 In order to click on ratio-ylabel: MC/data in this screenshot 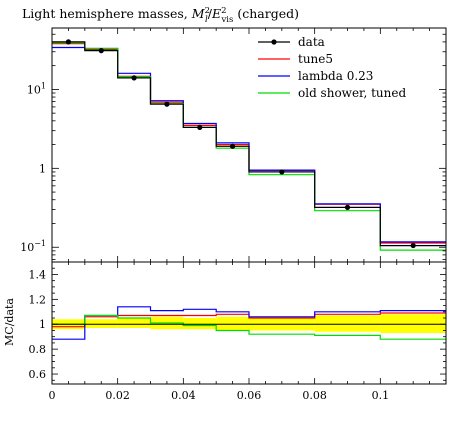, I will do `click(9, 322)`.